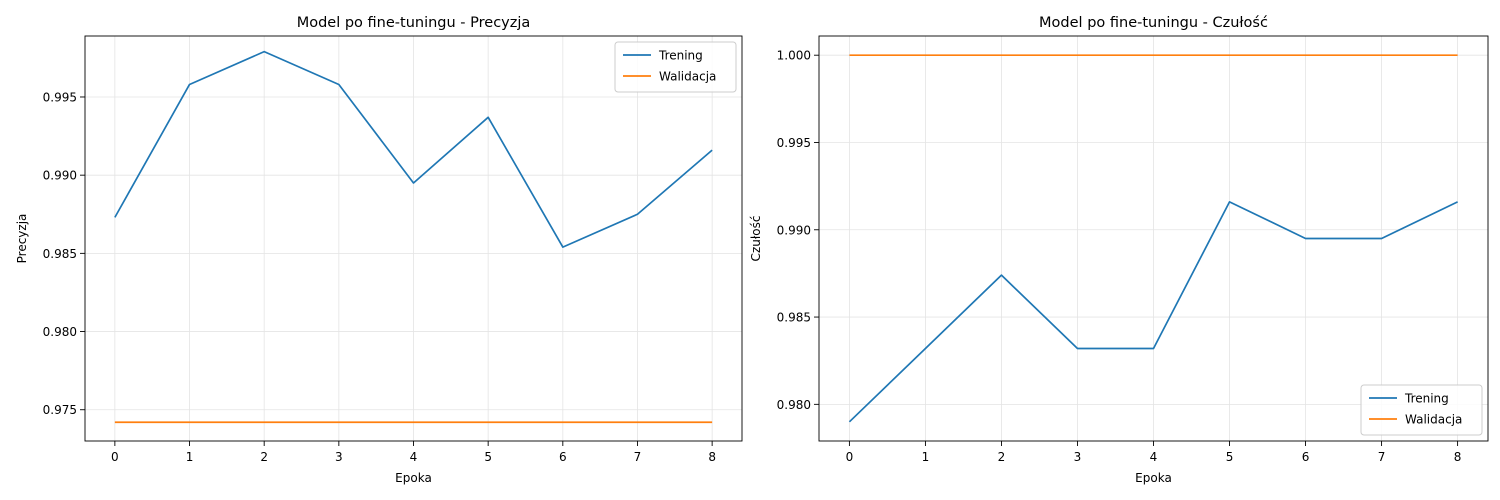  I want to click on y-axis-label: Precyzja, so click(22, 239).